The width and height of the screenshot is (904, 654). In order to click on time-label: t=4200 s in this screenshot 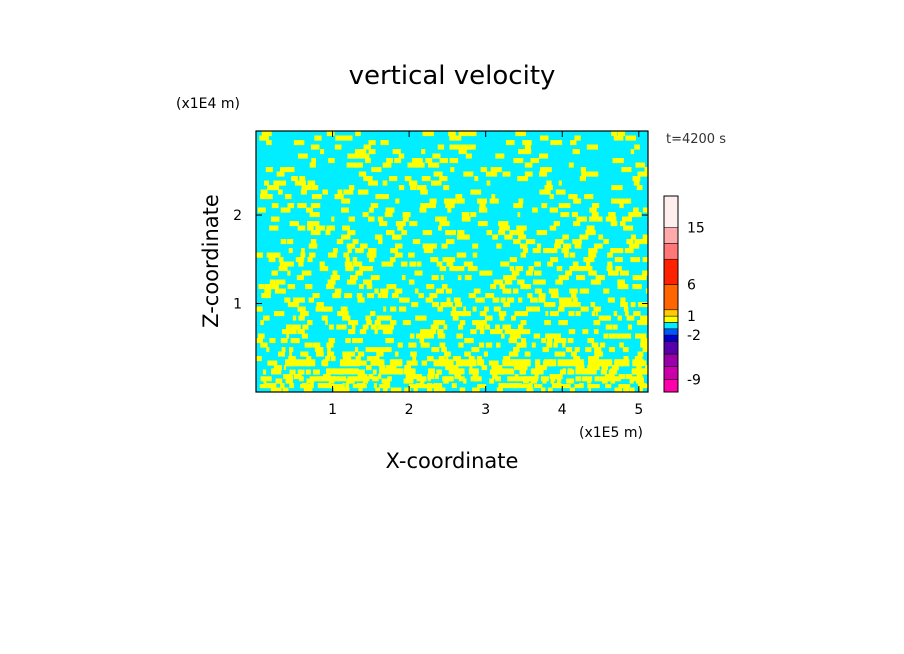, I will do `click(696, 139)`.